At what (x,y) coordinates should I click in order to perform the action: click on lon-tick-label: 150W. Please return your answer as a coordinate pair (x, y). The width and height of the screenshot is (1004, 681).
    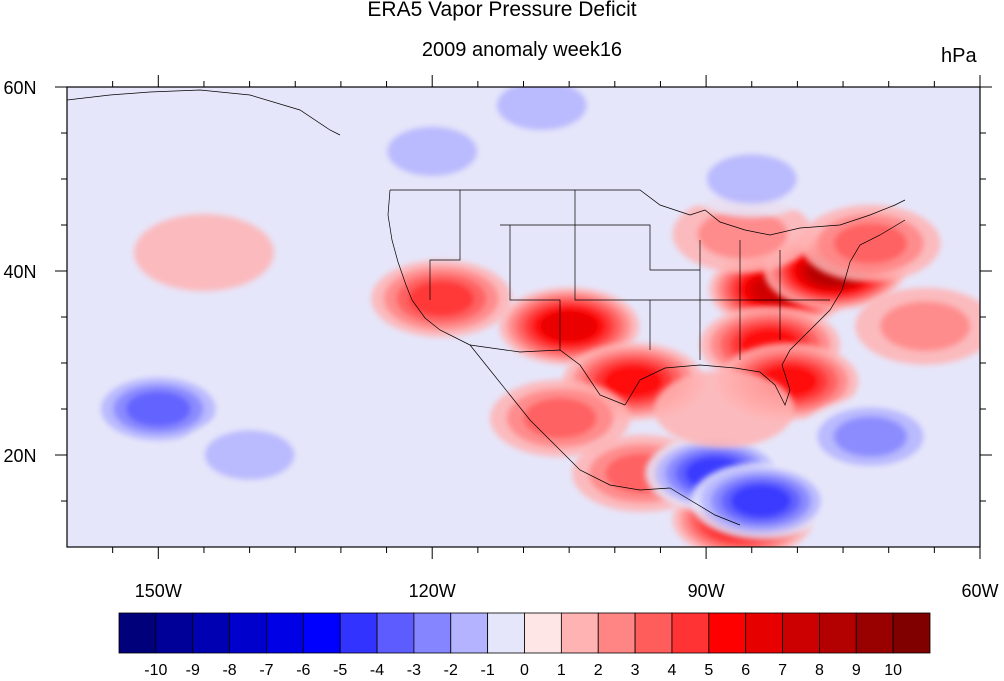
    Looking at the image, I should click on (158, 591).